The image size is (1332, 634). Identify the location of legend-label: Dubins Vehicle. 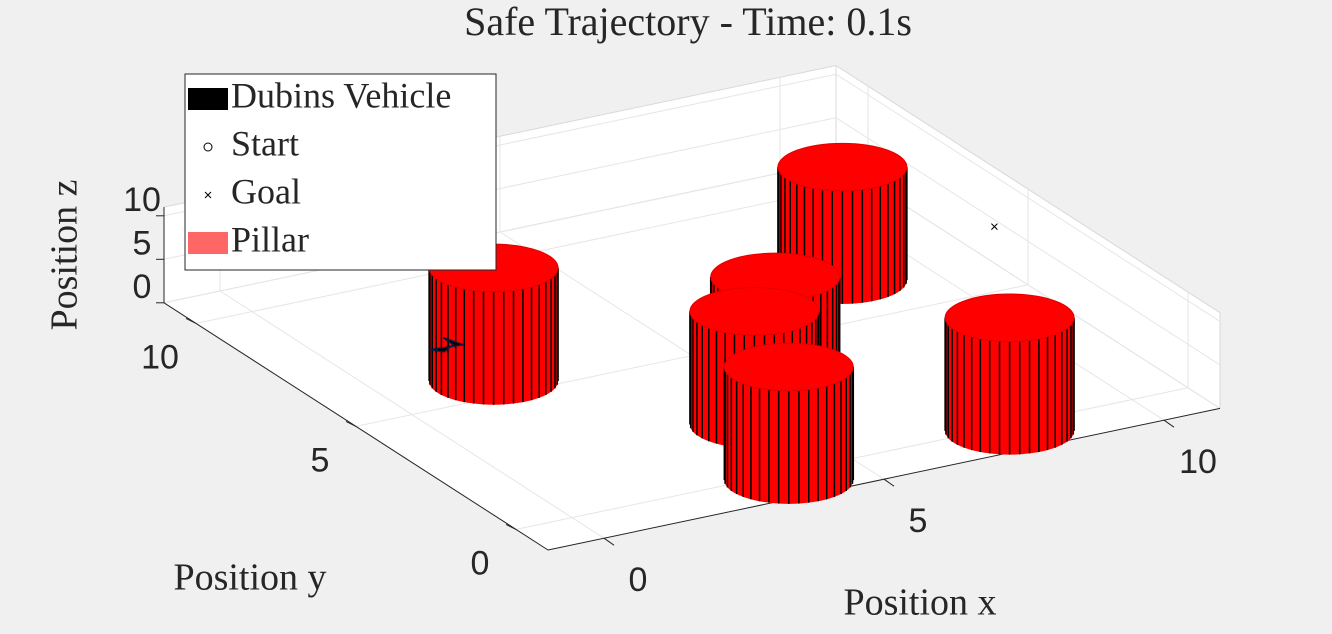
(341, 95).